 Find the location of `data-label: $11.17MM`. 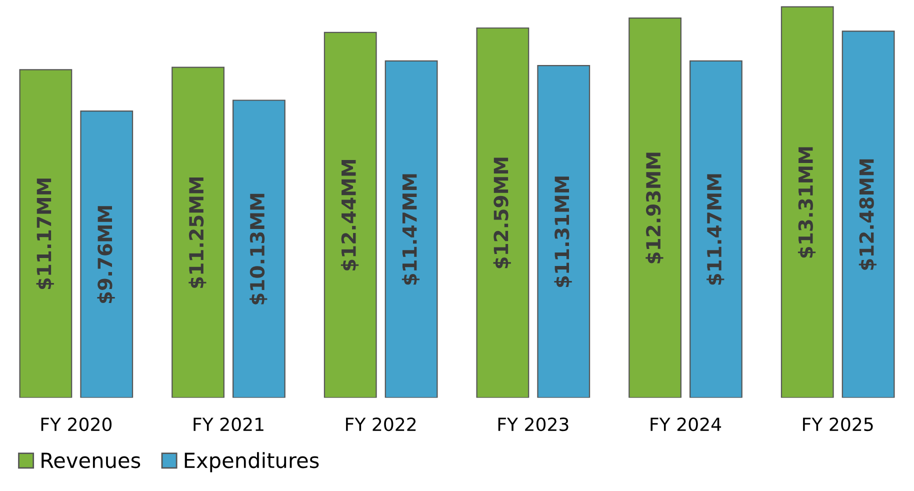

data-label: $11.17MM is located at coordinates (45, 234).